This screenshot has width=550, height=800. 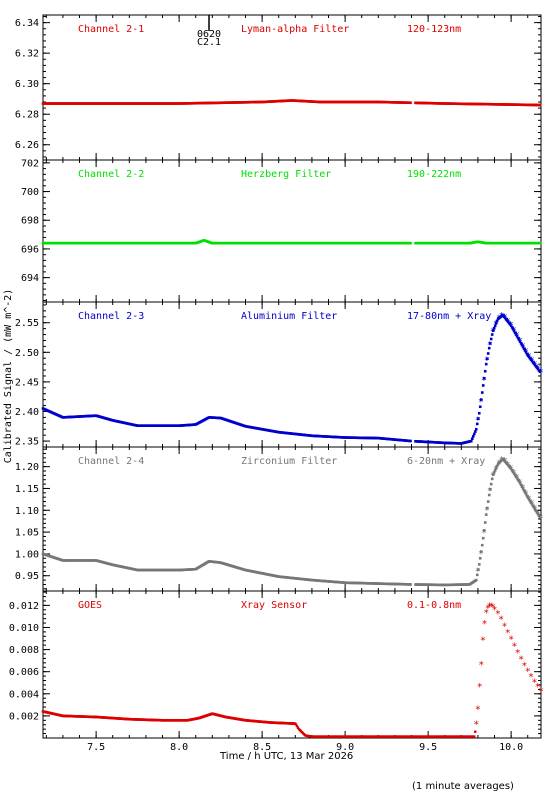 I want to click on footnote: (1 minute averages), so click(x=463, y=786).